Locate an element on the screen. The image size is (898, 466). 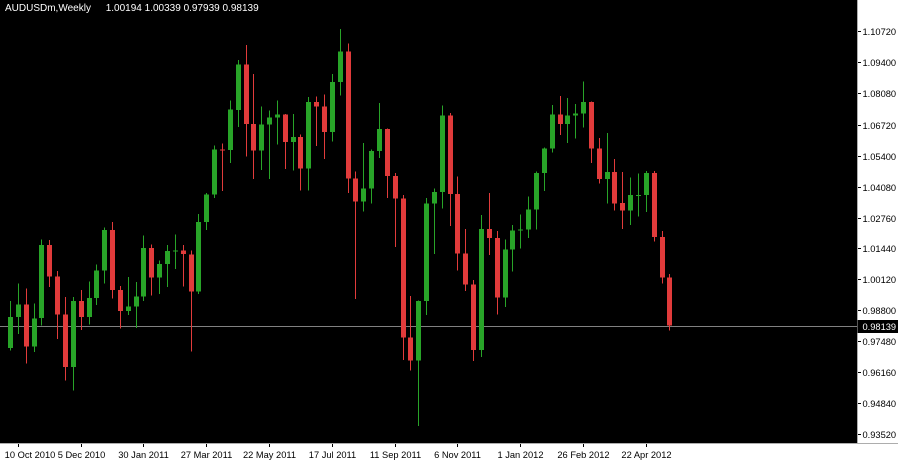
x-axis-label: 6 Nov 2011 is located at coordinates (457, 455).